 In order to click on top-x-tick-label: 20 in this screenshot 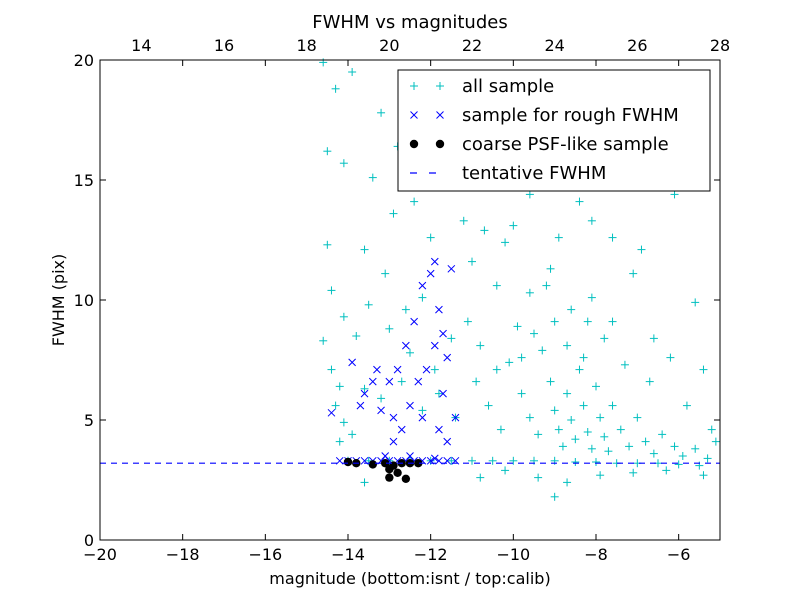, I will do `click(389, 45)`.